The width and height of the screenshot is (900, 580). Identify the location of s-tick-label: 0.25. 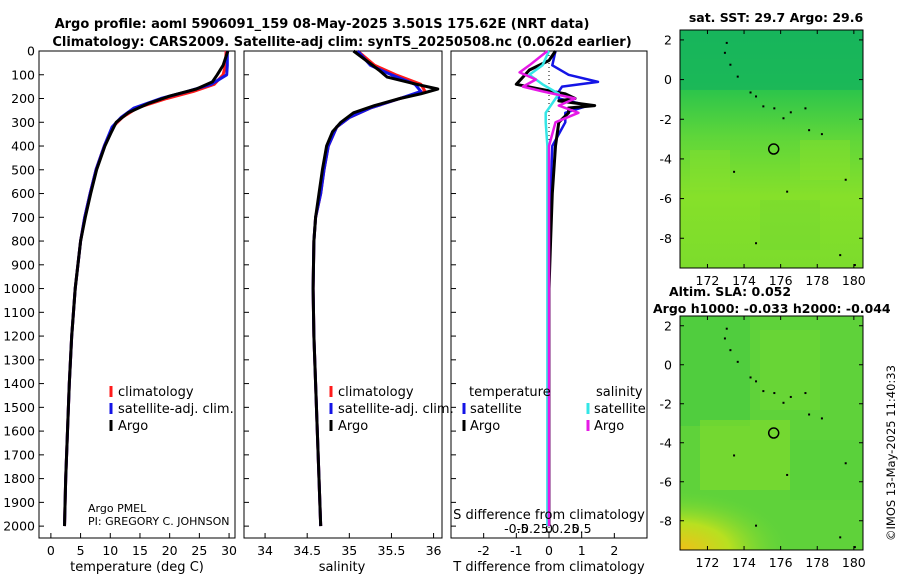
(565, 528).